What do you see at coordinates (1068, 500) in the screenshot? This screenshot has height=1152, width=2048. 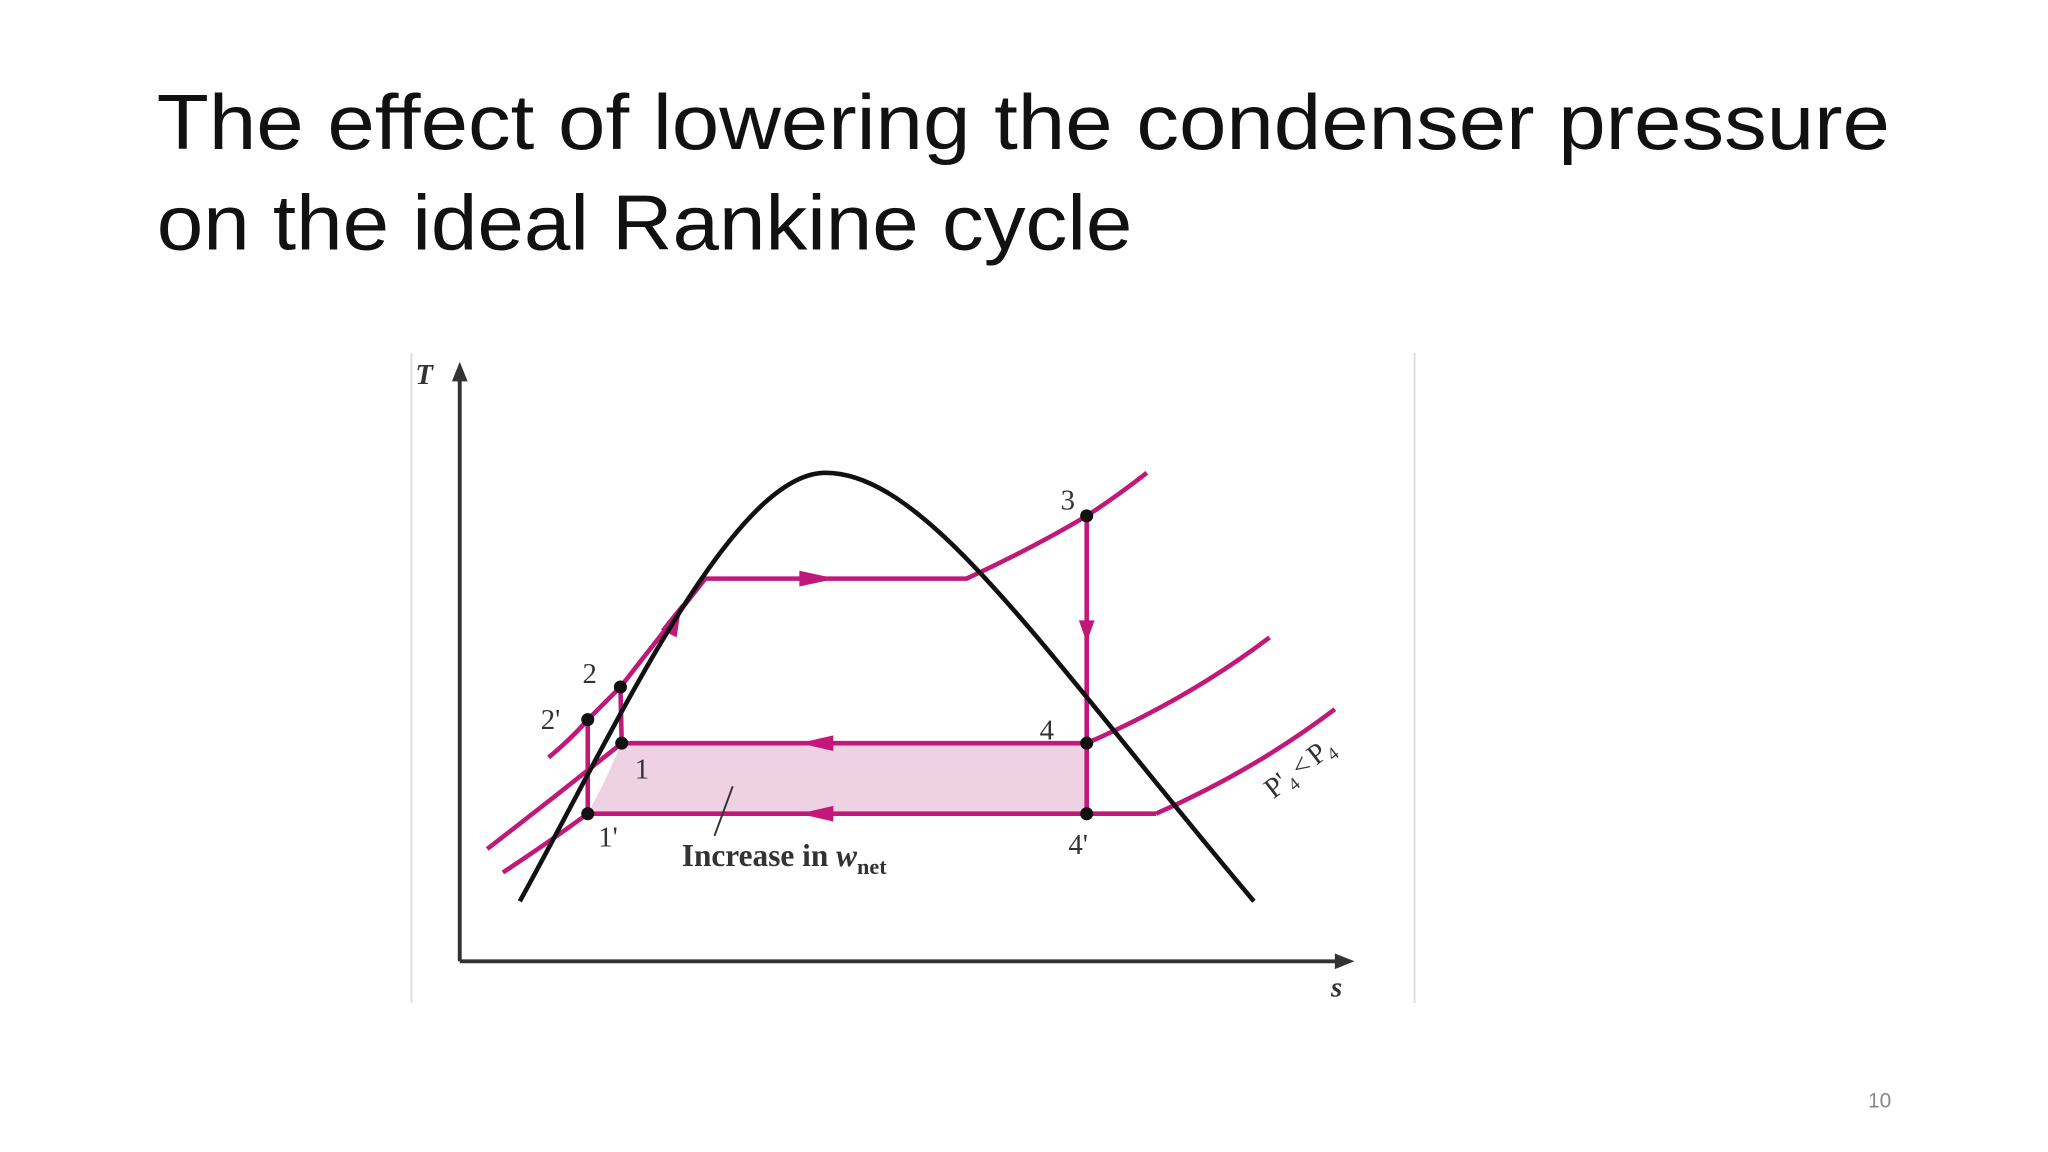 I see `point-label: 3` at bounding box center [1068, 500].